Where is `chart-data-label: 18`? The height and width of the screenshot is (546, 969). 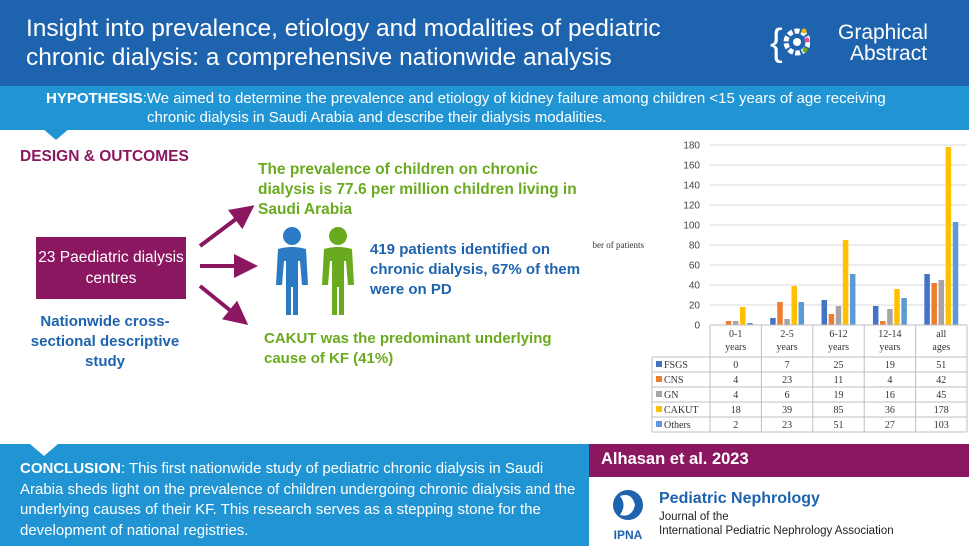 chart-data-label: 18 is located at coordinates (736, 410).